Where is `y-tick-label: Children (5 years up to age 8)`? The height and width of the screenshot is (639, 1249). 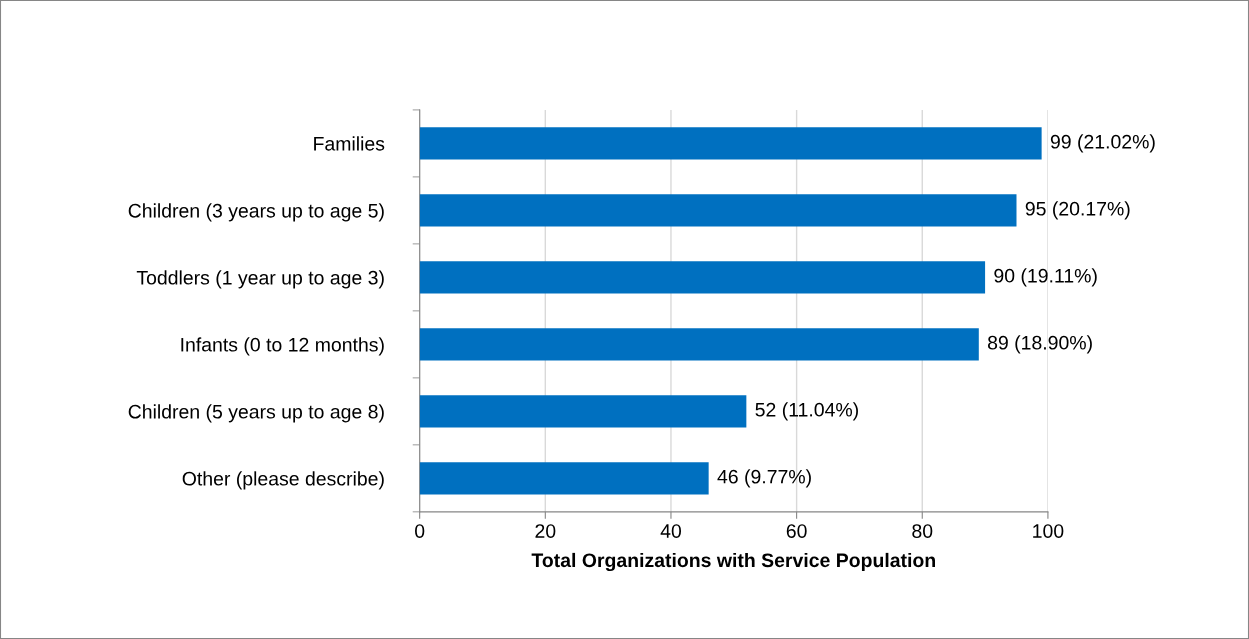 y-tick-label: Children (5 years up to age 8) is located at coordinates (256, 413).